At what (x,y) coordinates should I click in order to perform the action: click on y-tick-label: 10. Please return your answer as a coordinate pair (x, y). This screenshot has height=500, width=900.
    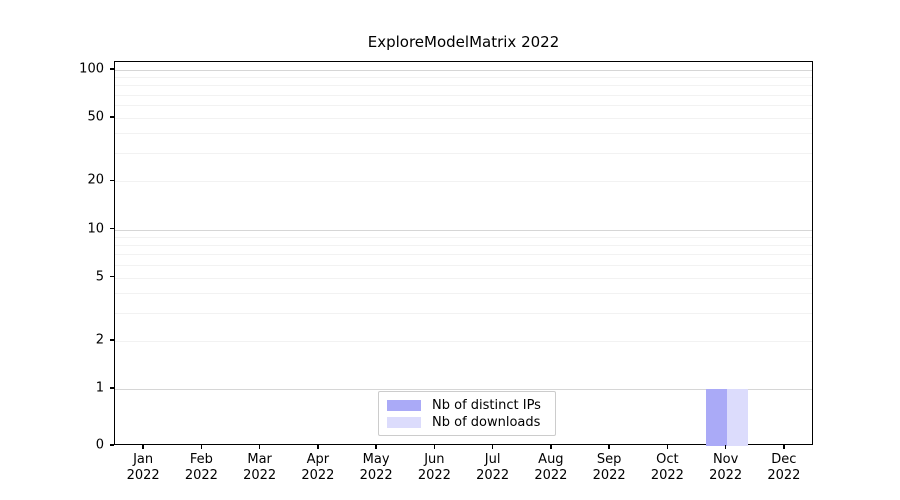
    Looking at the image, I should click on (95, 228).